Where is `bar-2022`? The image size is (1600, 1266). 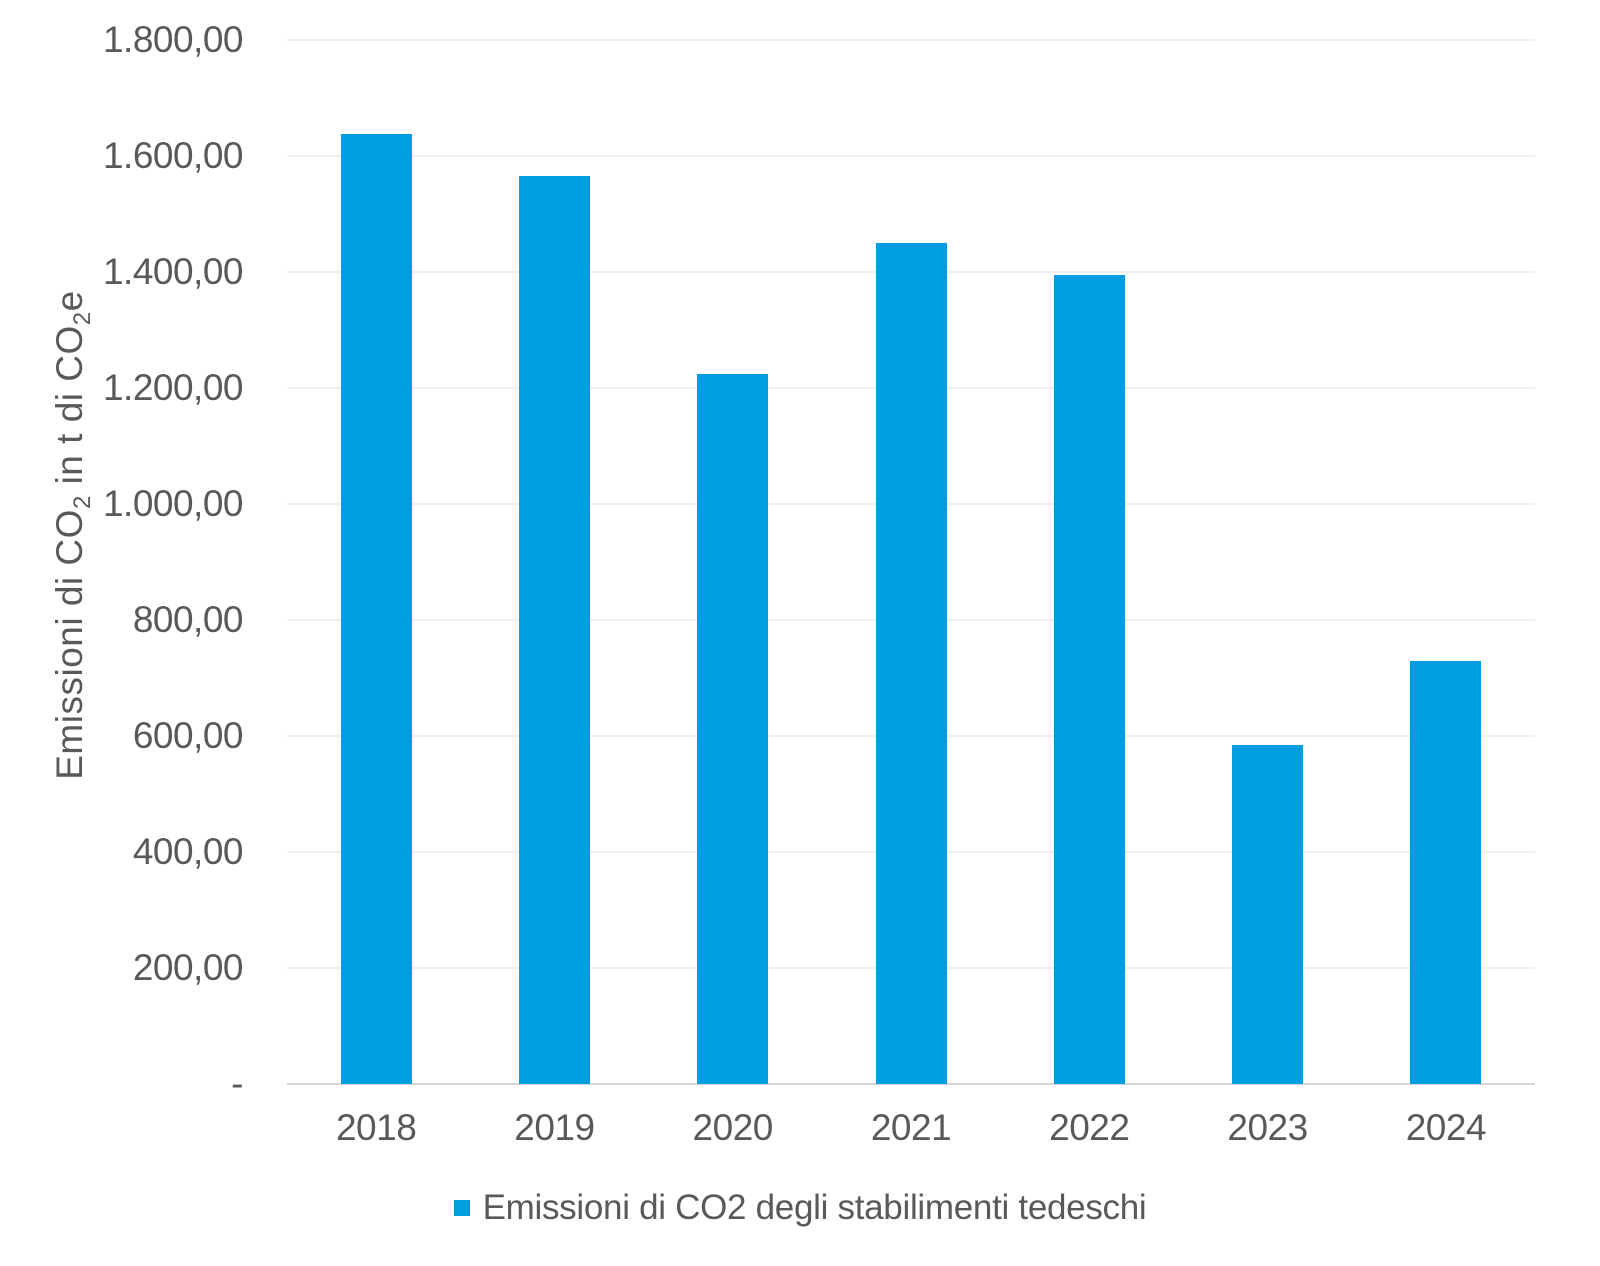 bar-2022 is located at coordinates (1089, 679).